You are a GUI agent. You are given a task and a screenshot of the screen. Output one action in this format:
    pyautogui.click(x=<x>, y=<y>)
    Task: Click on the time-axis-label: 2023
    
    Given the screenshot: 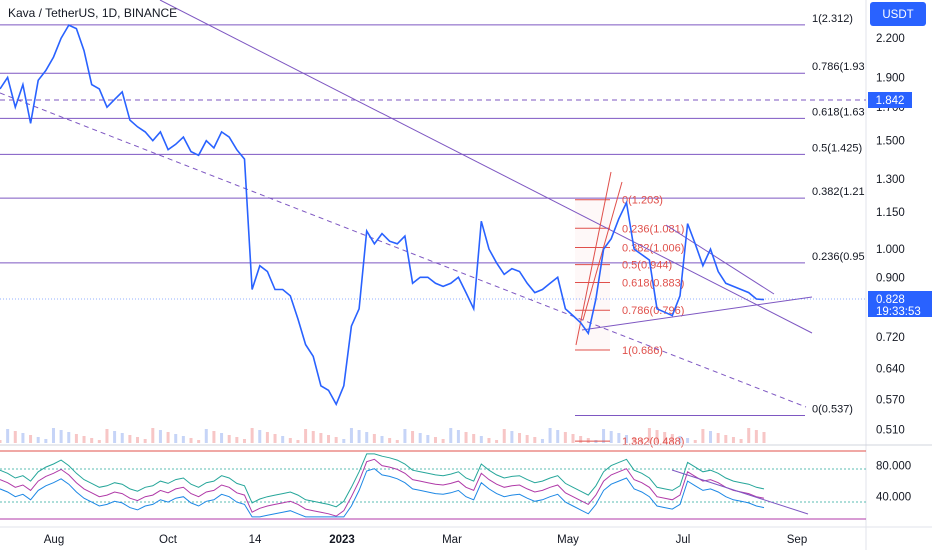 What is the action you would take?
    pyautogui.click(x=342, y=540)
    